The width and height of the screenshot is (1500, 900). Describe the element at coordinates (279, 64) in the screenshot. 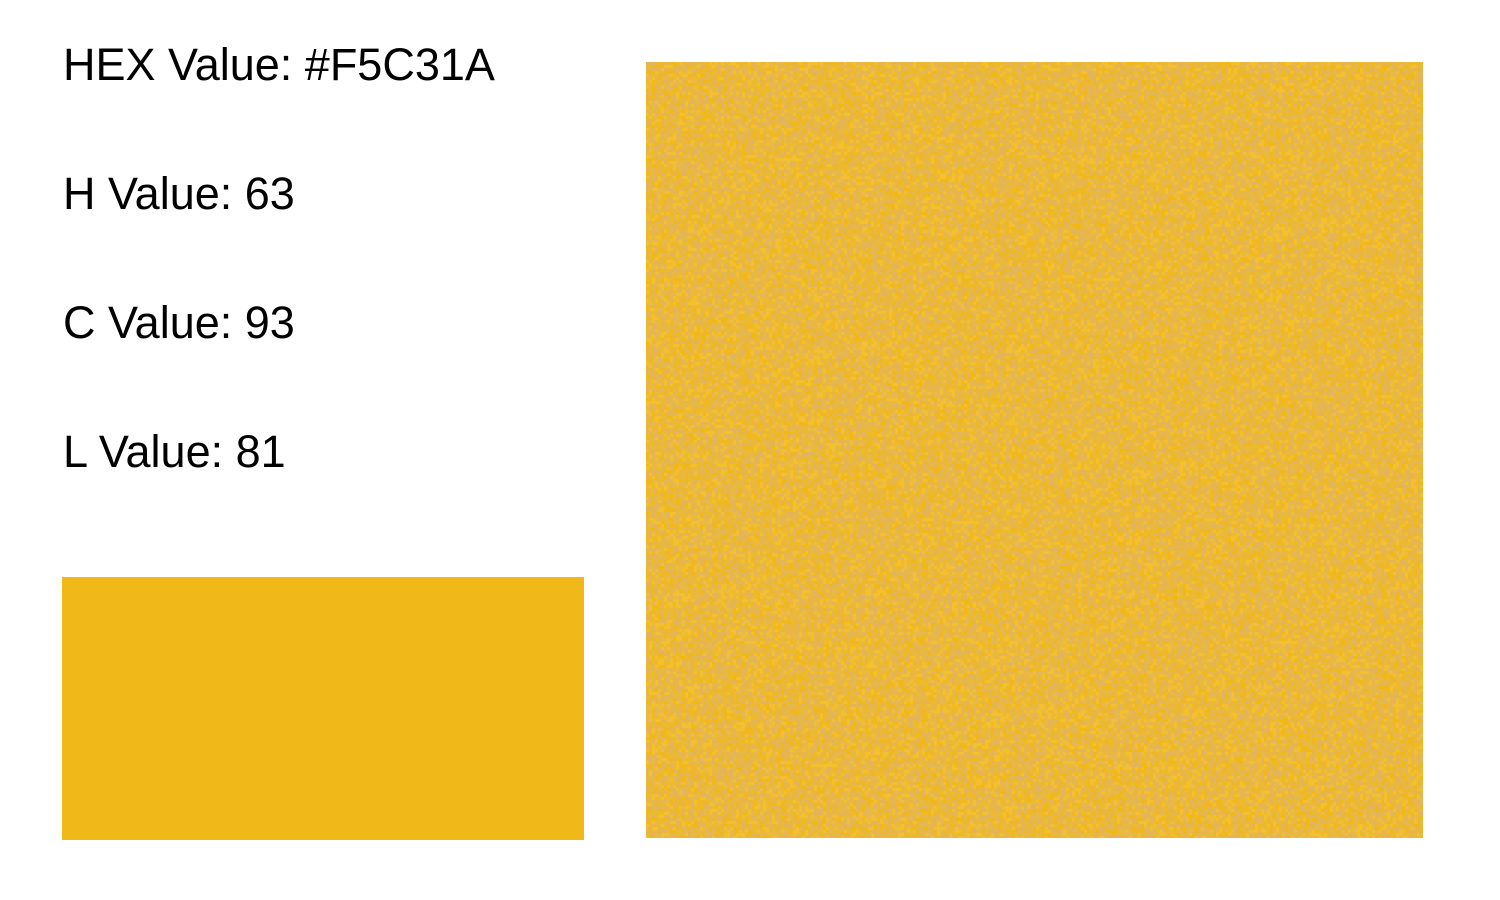

I see `hex-value-label: HEX Value: #F5C31A` at that location.